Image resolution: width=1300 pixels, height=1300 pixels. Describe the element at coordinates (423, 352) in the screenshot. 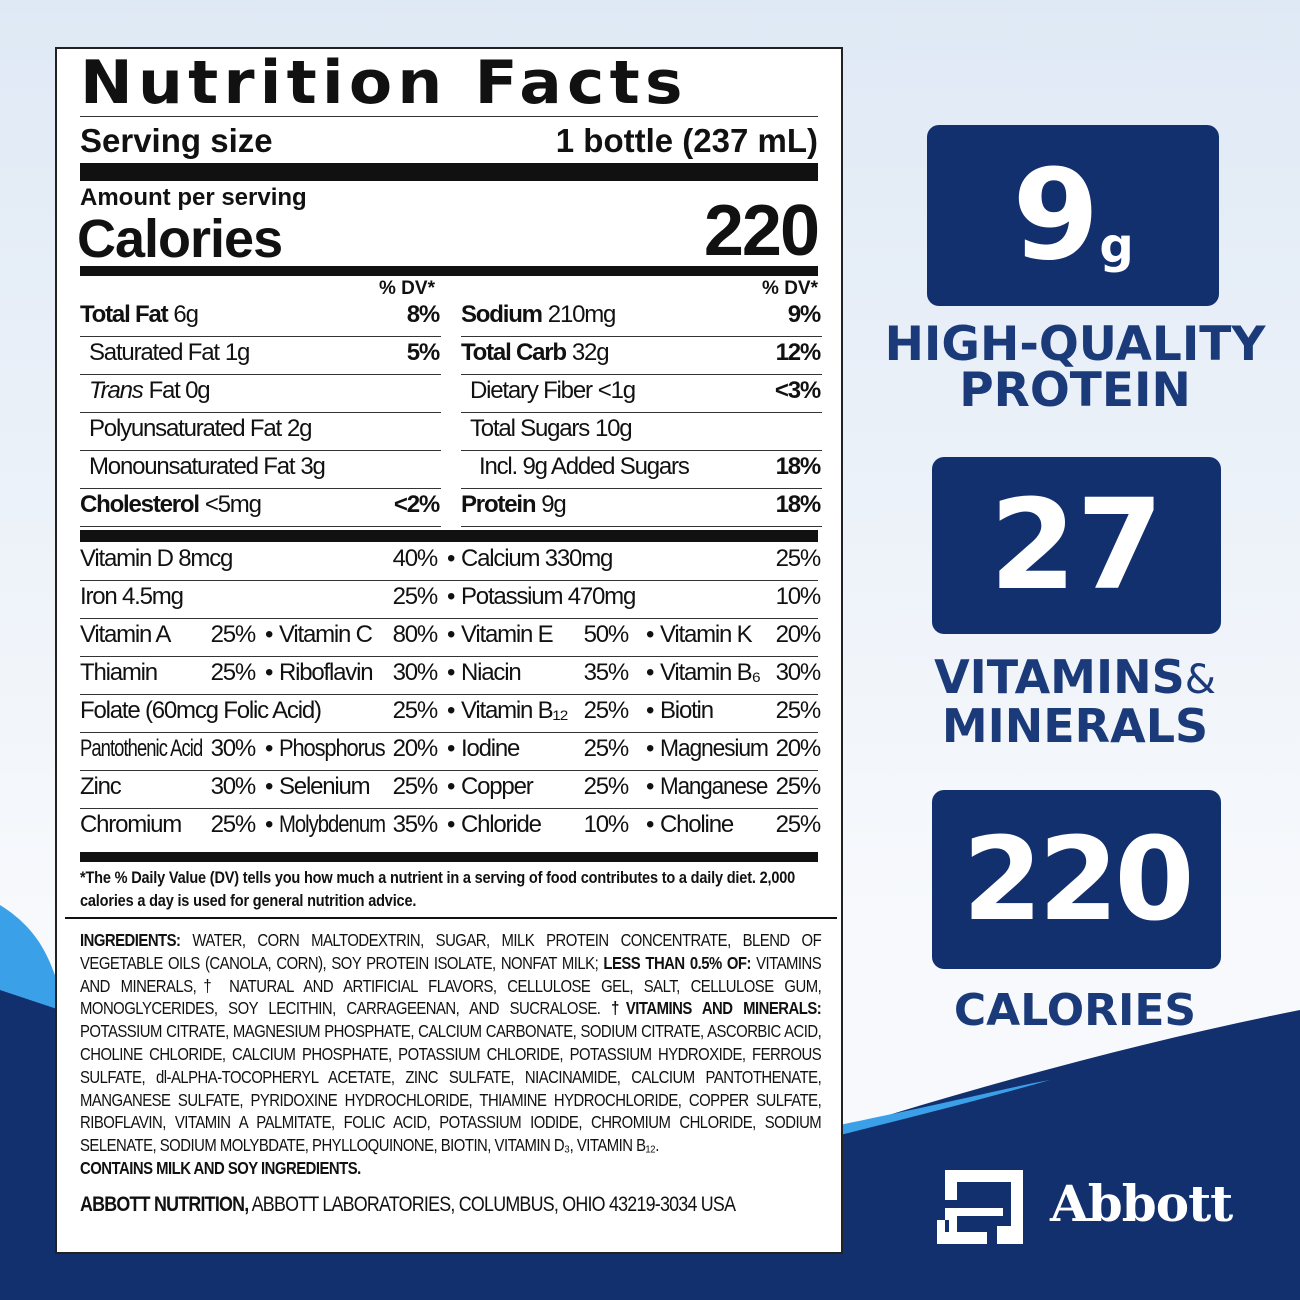

I see `nutrient-dv: 5%` at that location.